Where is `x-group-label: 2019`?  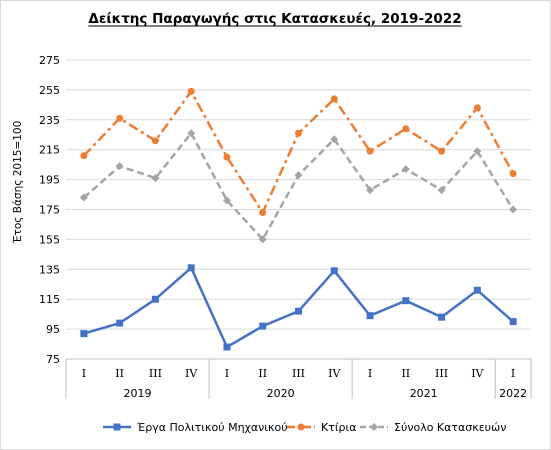 x-group-label: 2019 is located at coordinates (138, 393).